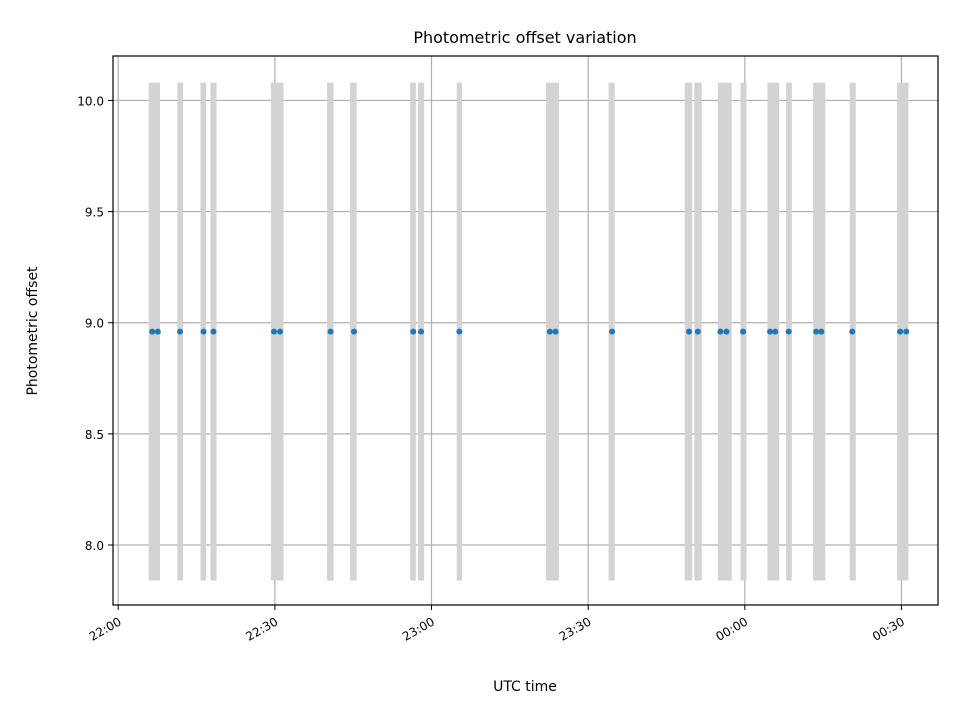  I want to click on y-tick-label: 8.5, so click(94, 435).